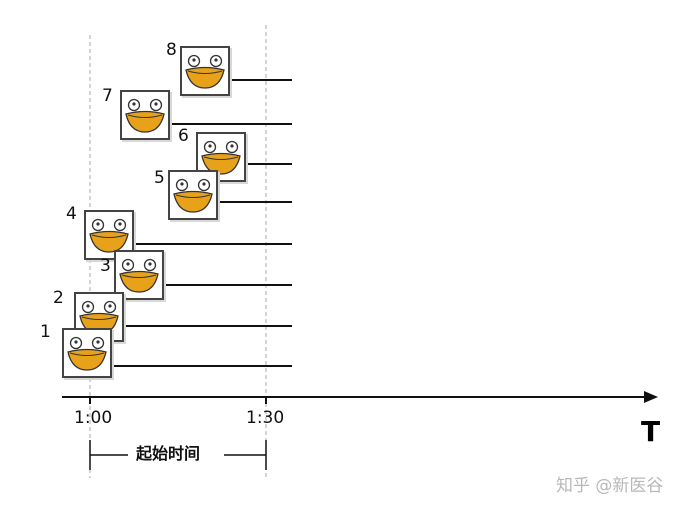  Describe the element at coordinates (159, 178) in the screenshot. I see `item-label-5: 5` at that location.